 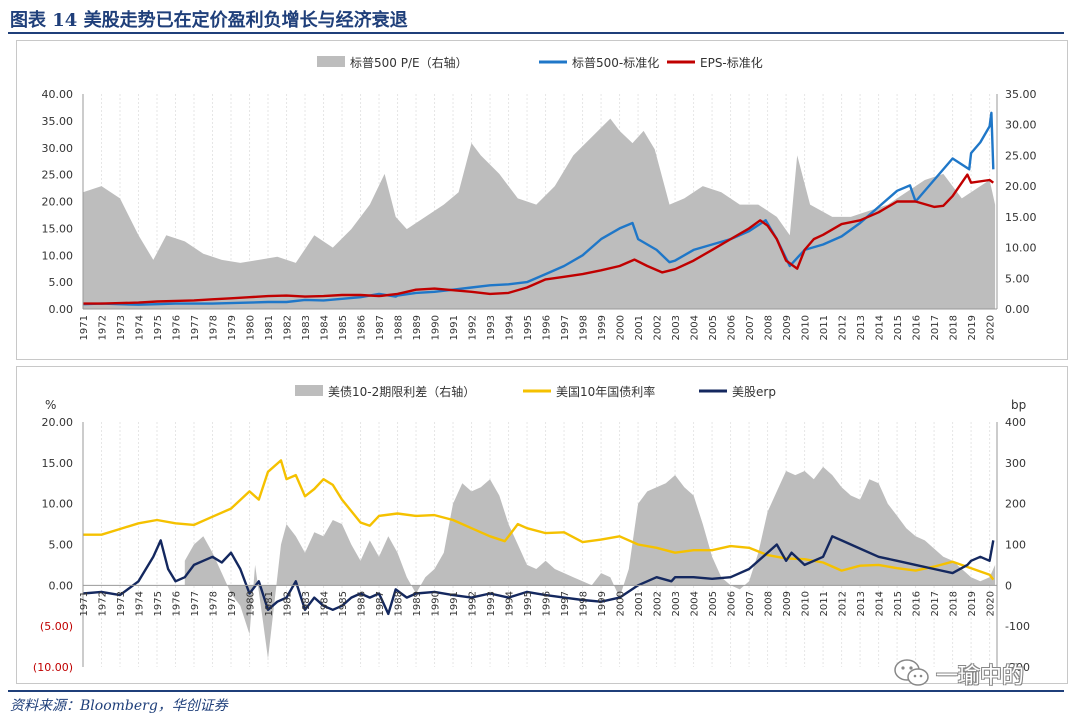 What do you see at coordinates (602, 327) in the screenshot?
I see `x-tick-label: 1999` at bounding box center [602, 327].